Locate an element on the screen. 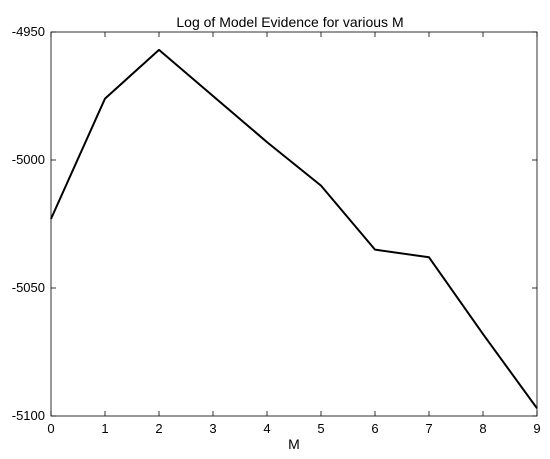  y-tick-label: -5050 is located at coordinates (28, 287).